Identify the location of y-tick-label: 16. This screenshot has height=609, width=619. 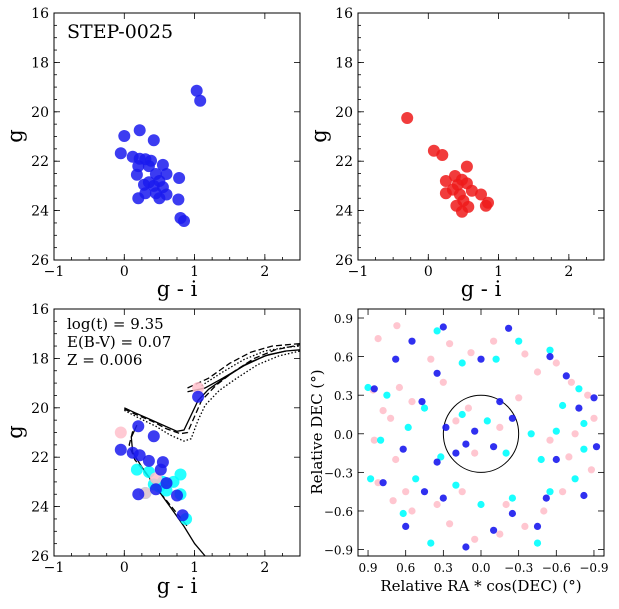
(40, 14).